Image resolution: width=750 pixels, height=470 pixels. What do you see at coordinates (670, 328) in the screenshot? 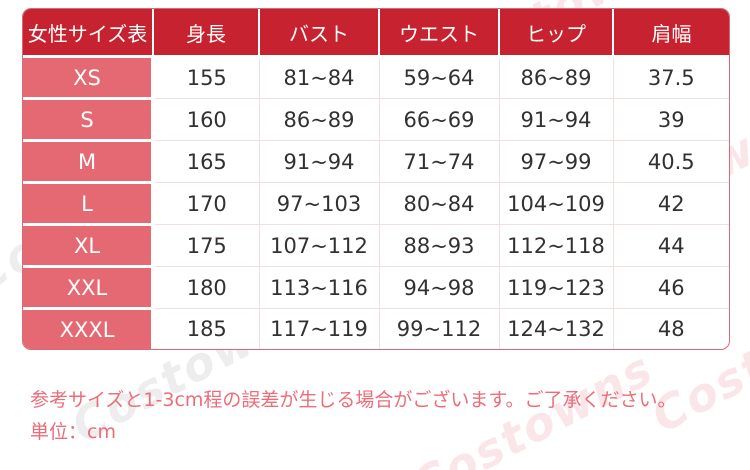
I see `cell-shoulder: 48` at bounding box center [670, 328].